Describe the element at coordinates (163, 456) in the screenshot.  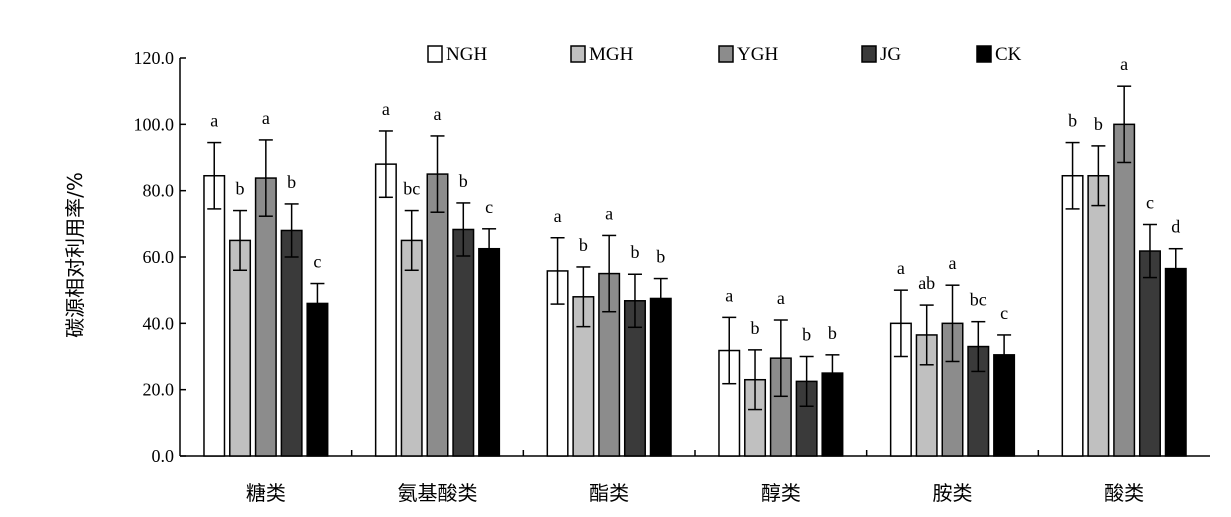
I see `y-tick-label: 0.0` at that location.